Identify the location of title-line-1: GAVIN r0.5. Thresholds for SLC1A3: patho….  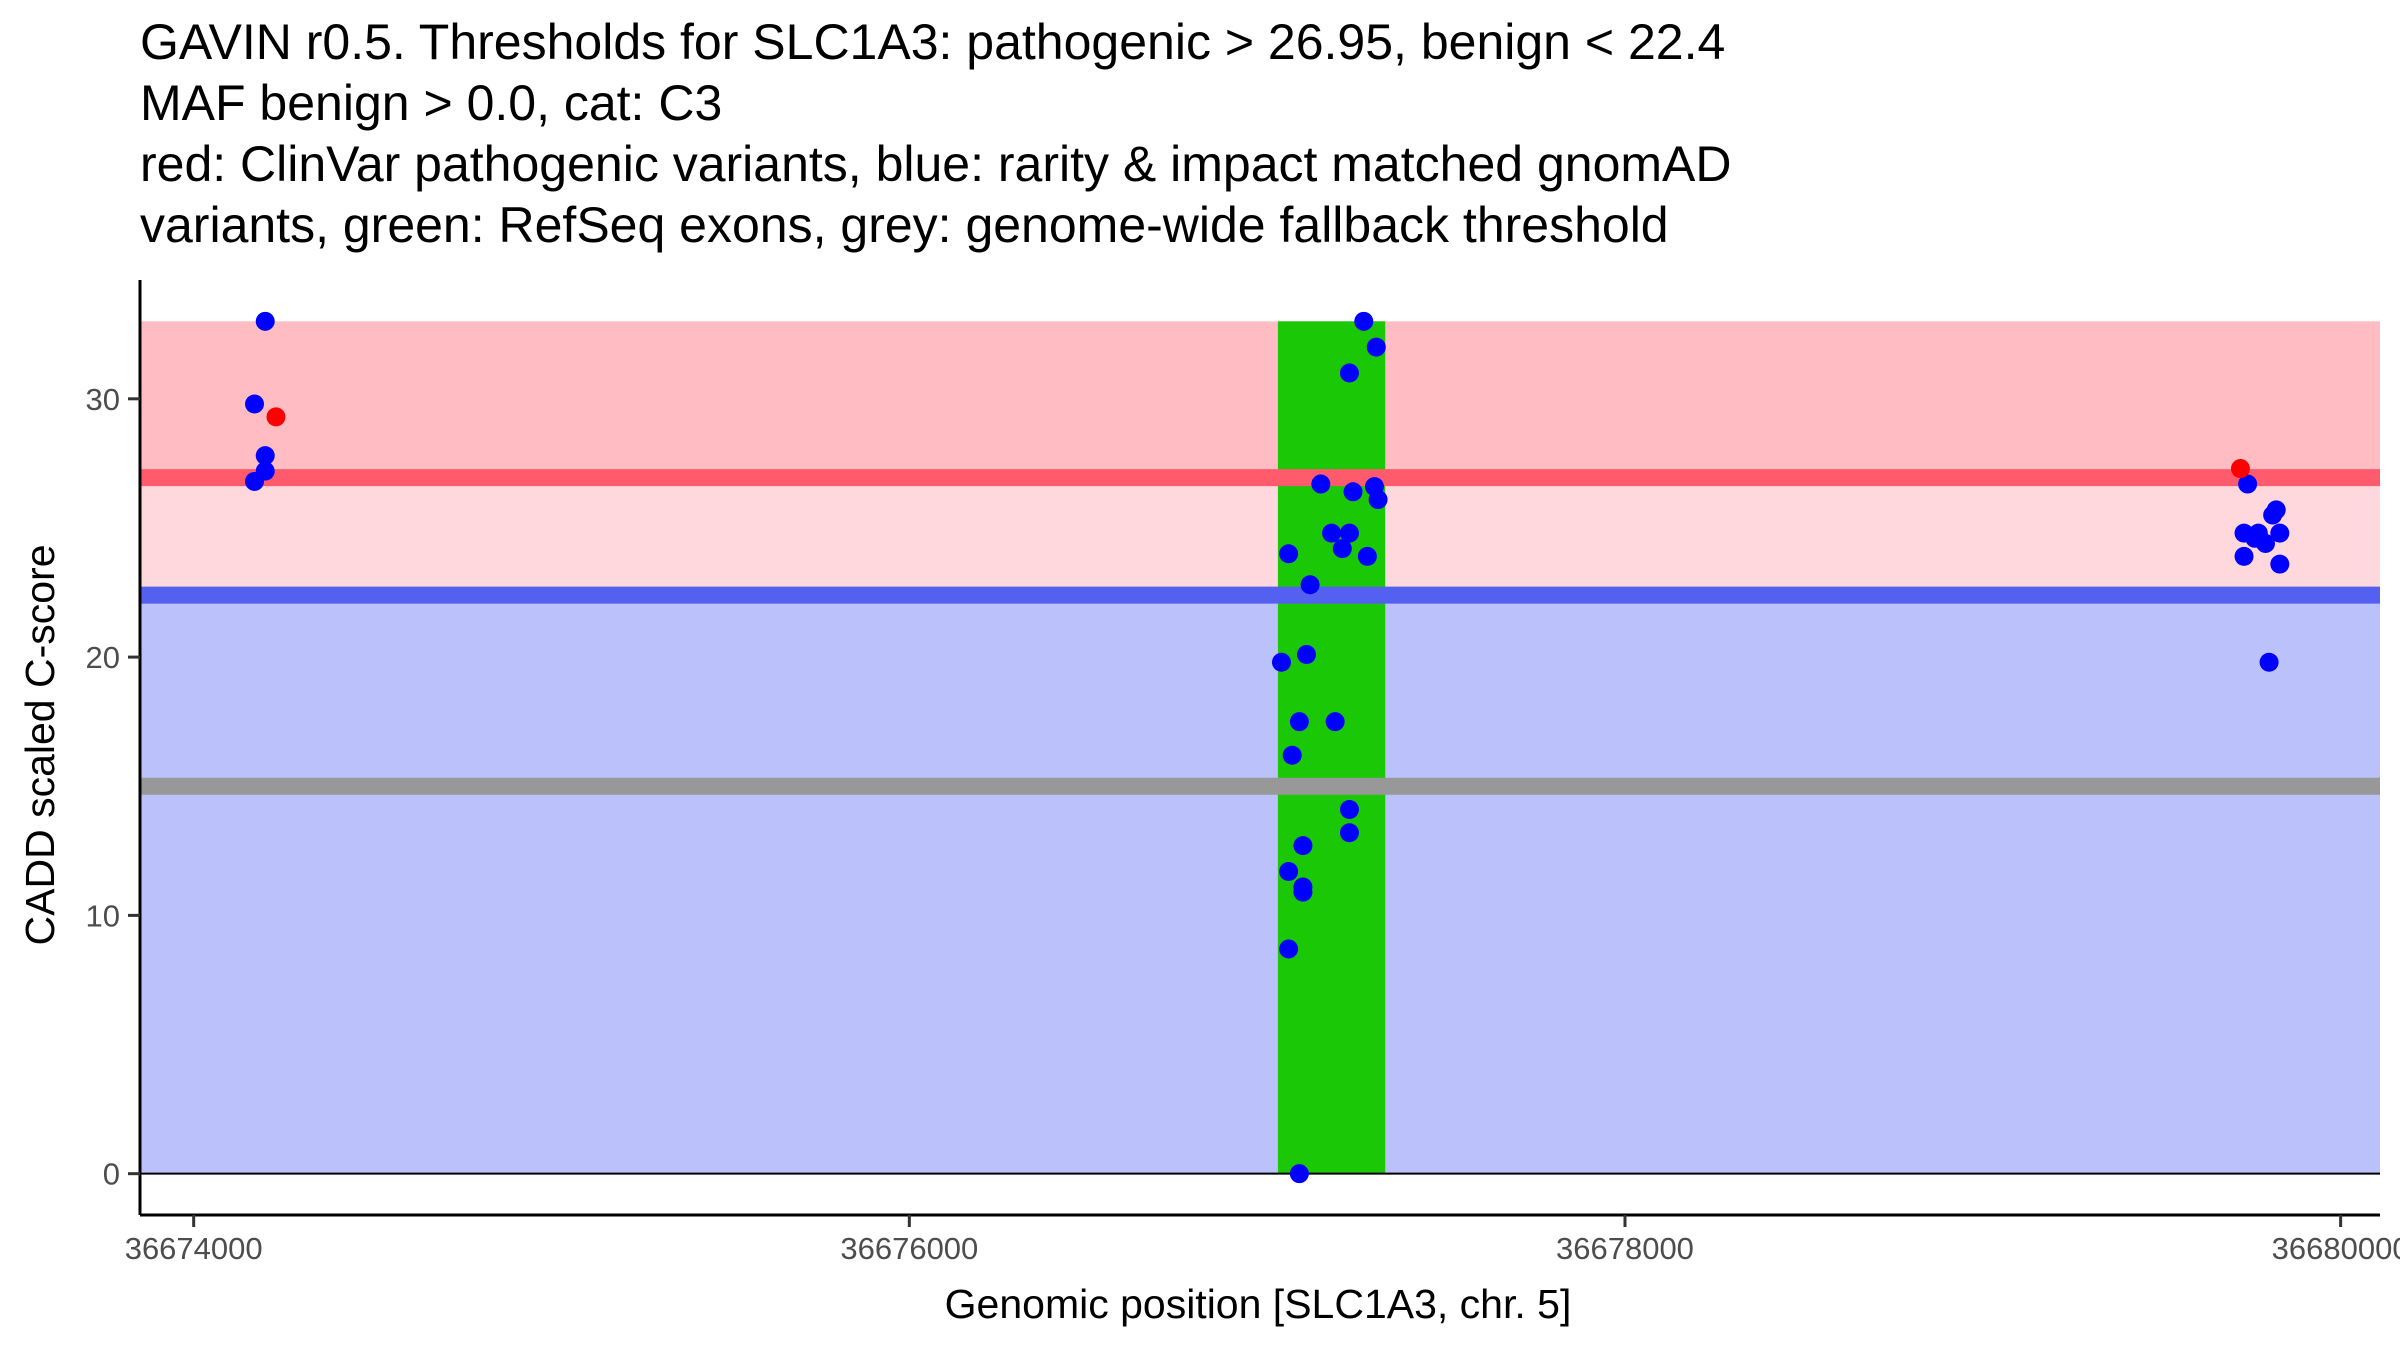
(933, 42).